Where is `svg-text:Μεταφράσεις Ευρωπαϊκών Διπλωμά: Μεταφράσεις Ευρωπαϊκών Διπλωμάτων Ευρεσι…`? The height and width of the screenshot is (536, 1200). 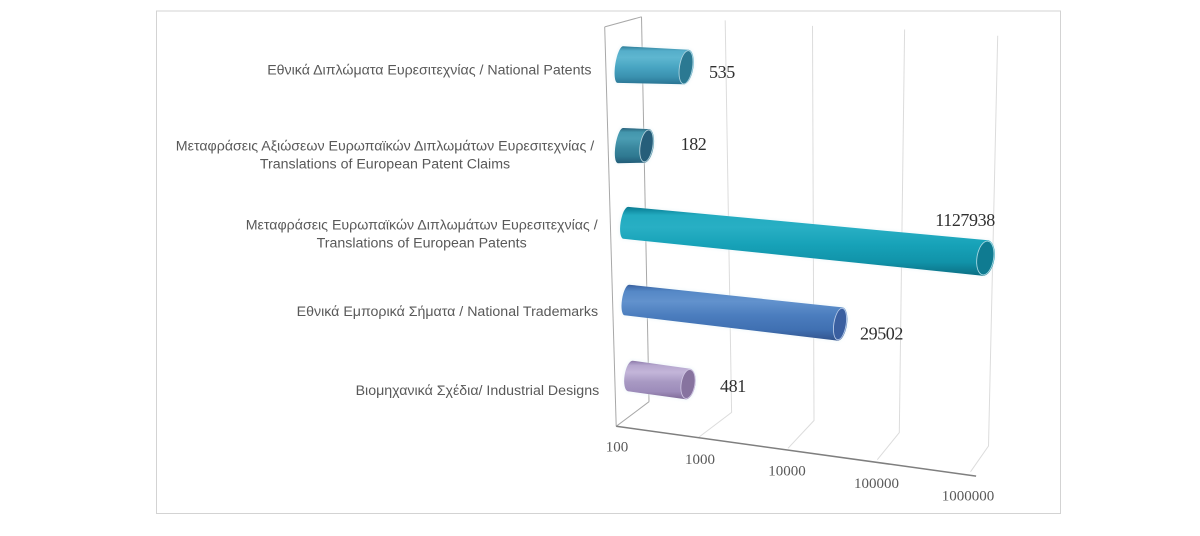
svg-text:Μεταφράσεις Ευρωπαϊκών Διπλωμά: Μεταφράσεις Ευρωπαϊκών Διπλωμάτων Ευρεσι… is located at coordinates (422, 225).